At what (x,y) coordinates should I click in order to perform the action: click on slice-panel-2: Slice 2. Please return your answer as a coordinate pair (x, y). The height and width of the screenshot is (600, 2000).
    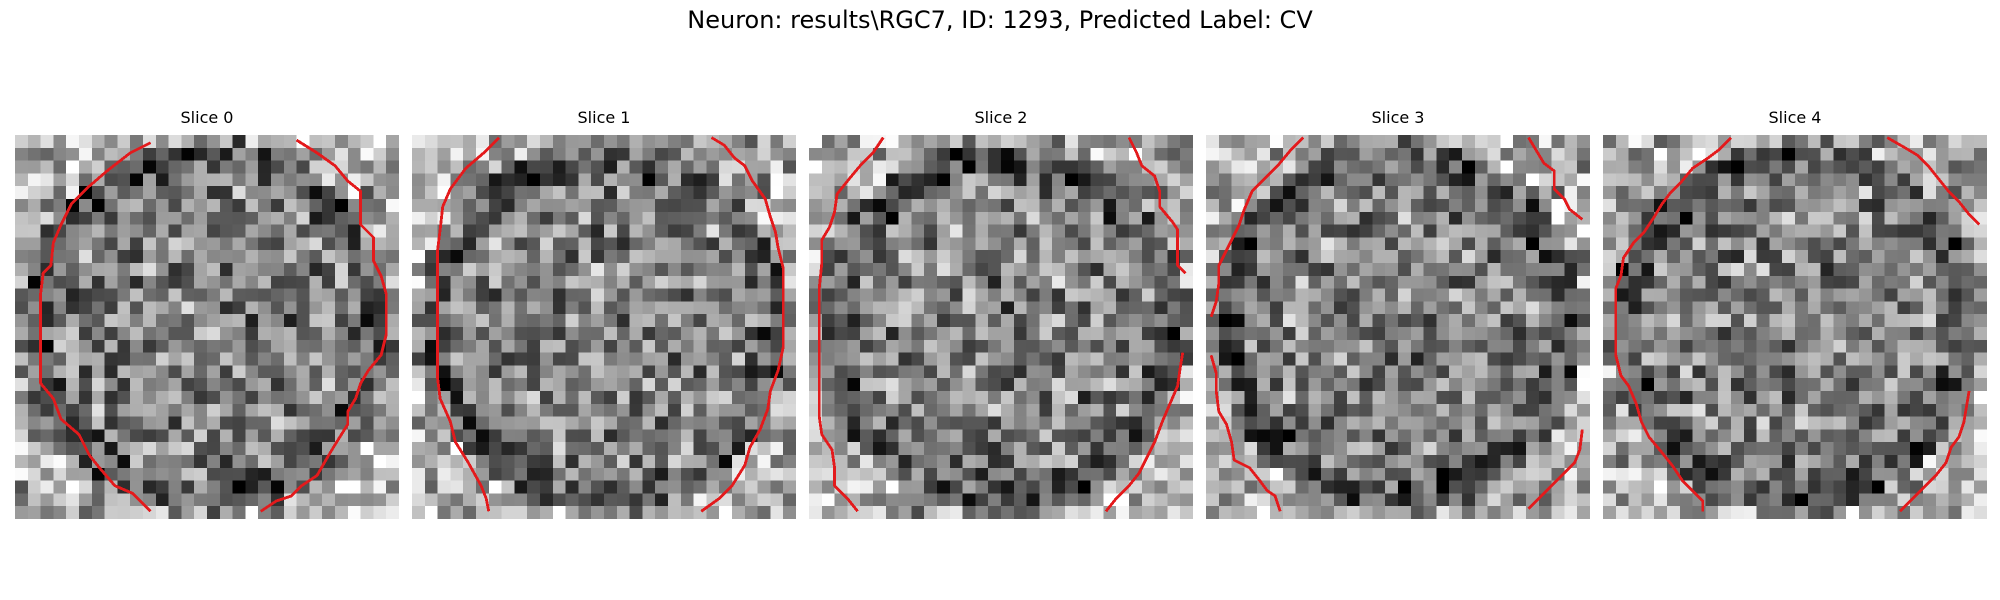
    Looking at the image, I should click on (1001, 312).